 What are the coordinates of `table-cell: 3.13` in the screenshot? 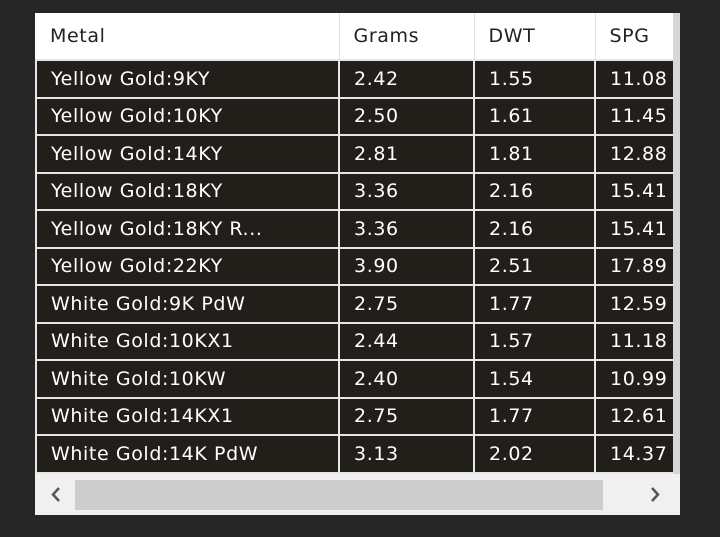 It's located at (406, 454).